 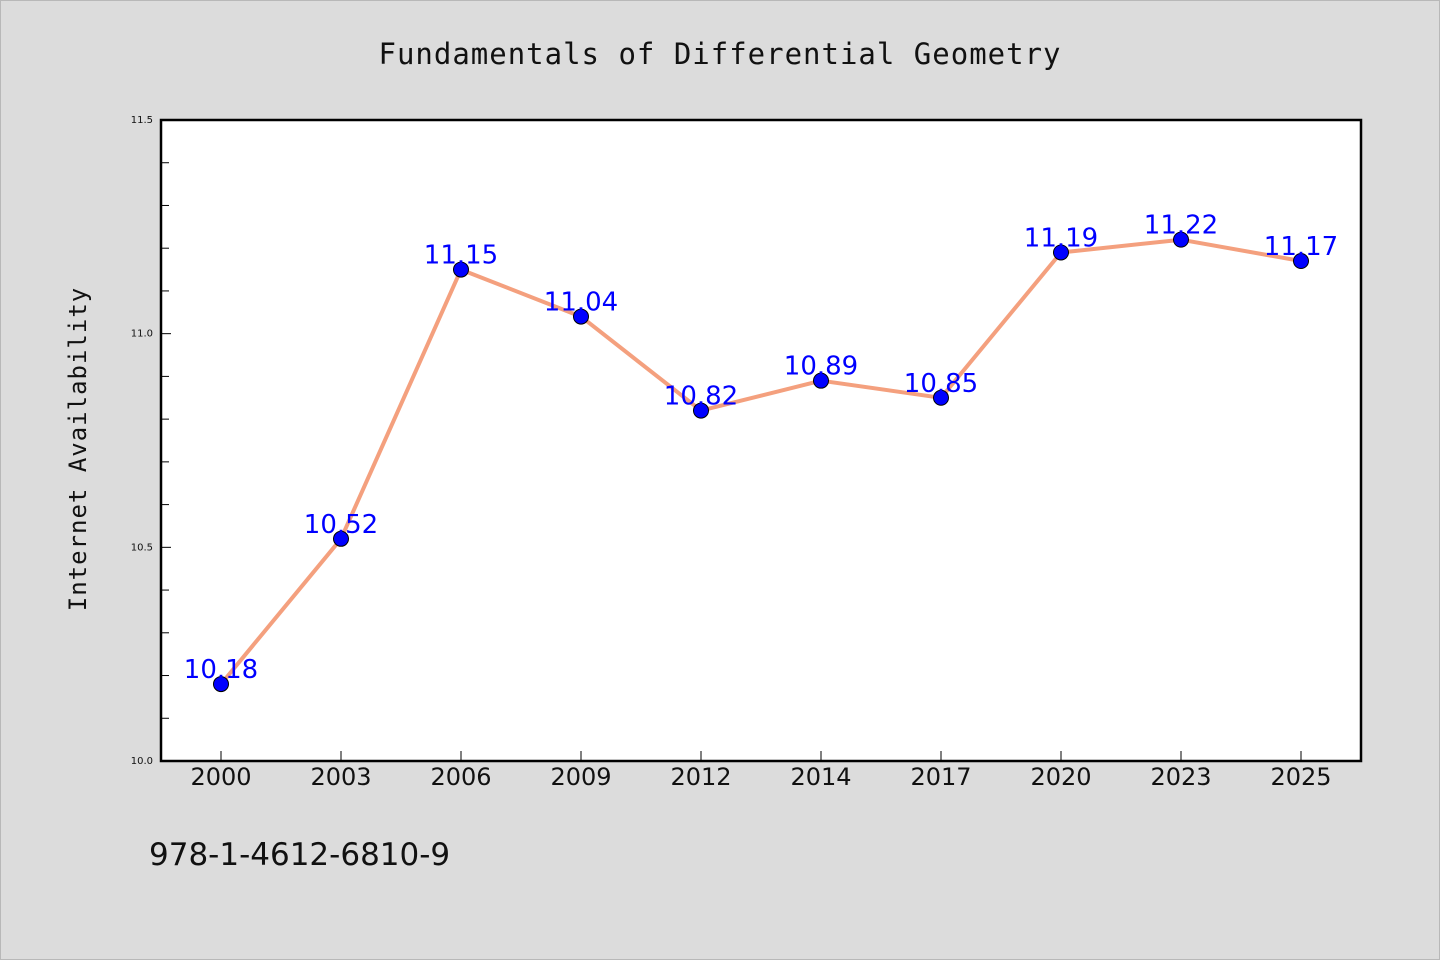 What do you see at coordinates (341, 525) in the screenshot?
I see `data-label: 10.52` at bounding box center [341, 525].